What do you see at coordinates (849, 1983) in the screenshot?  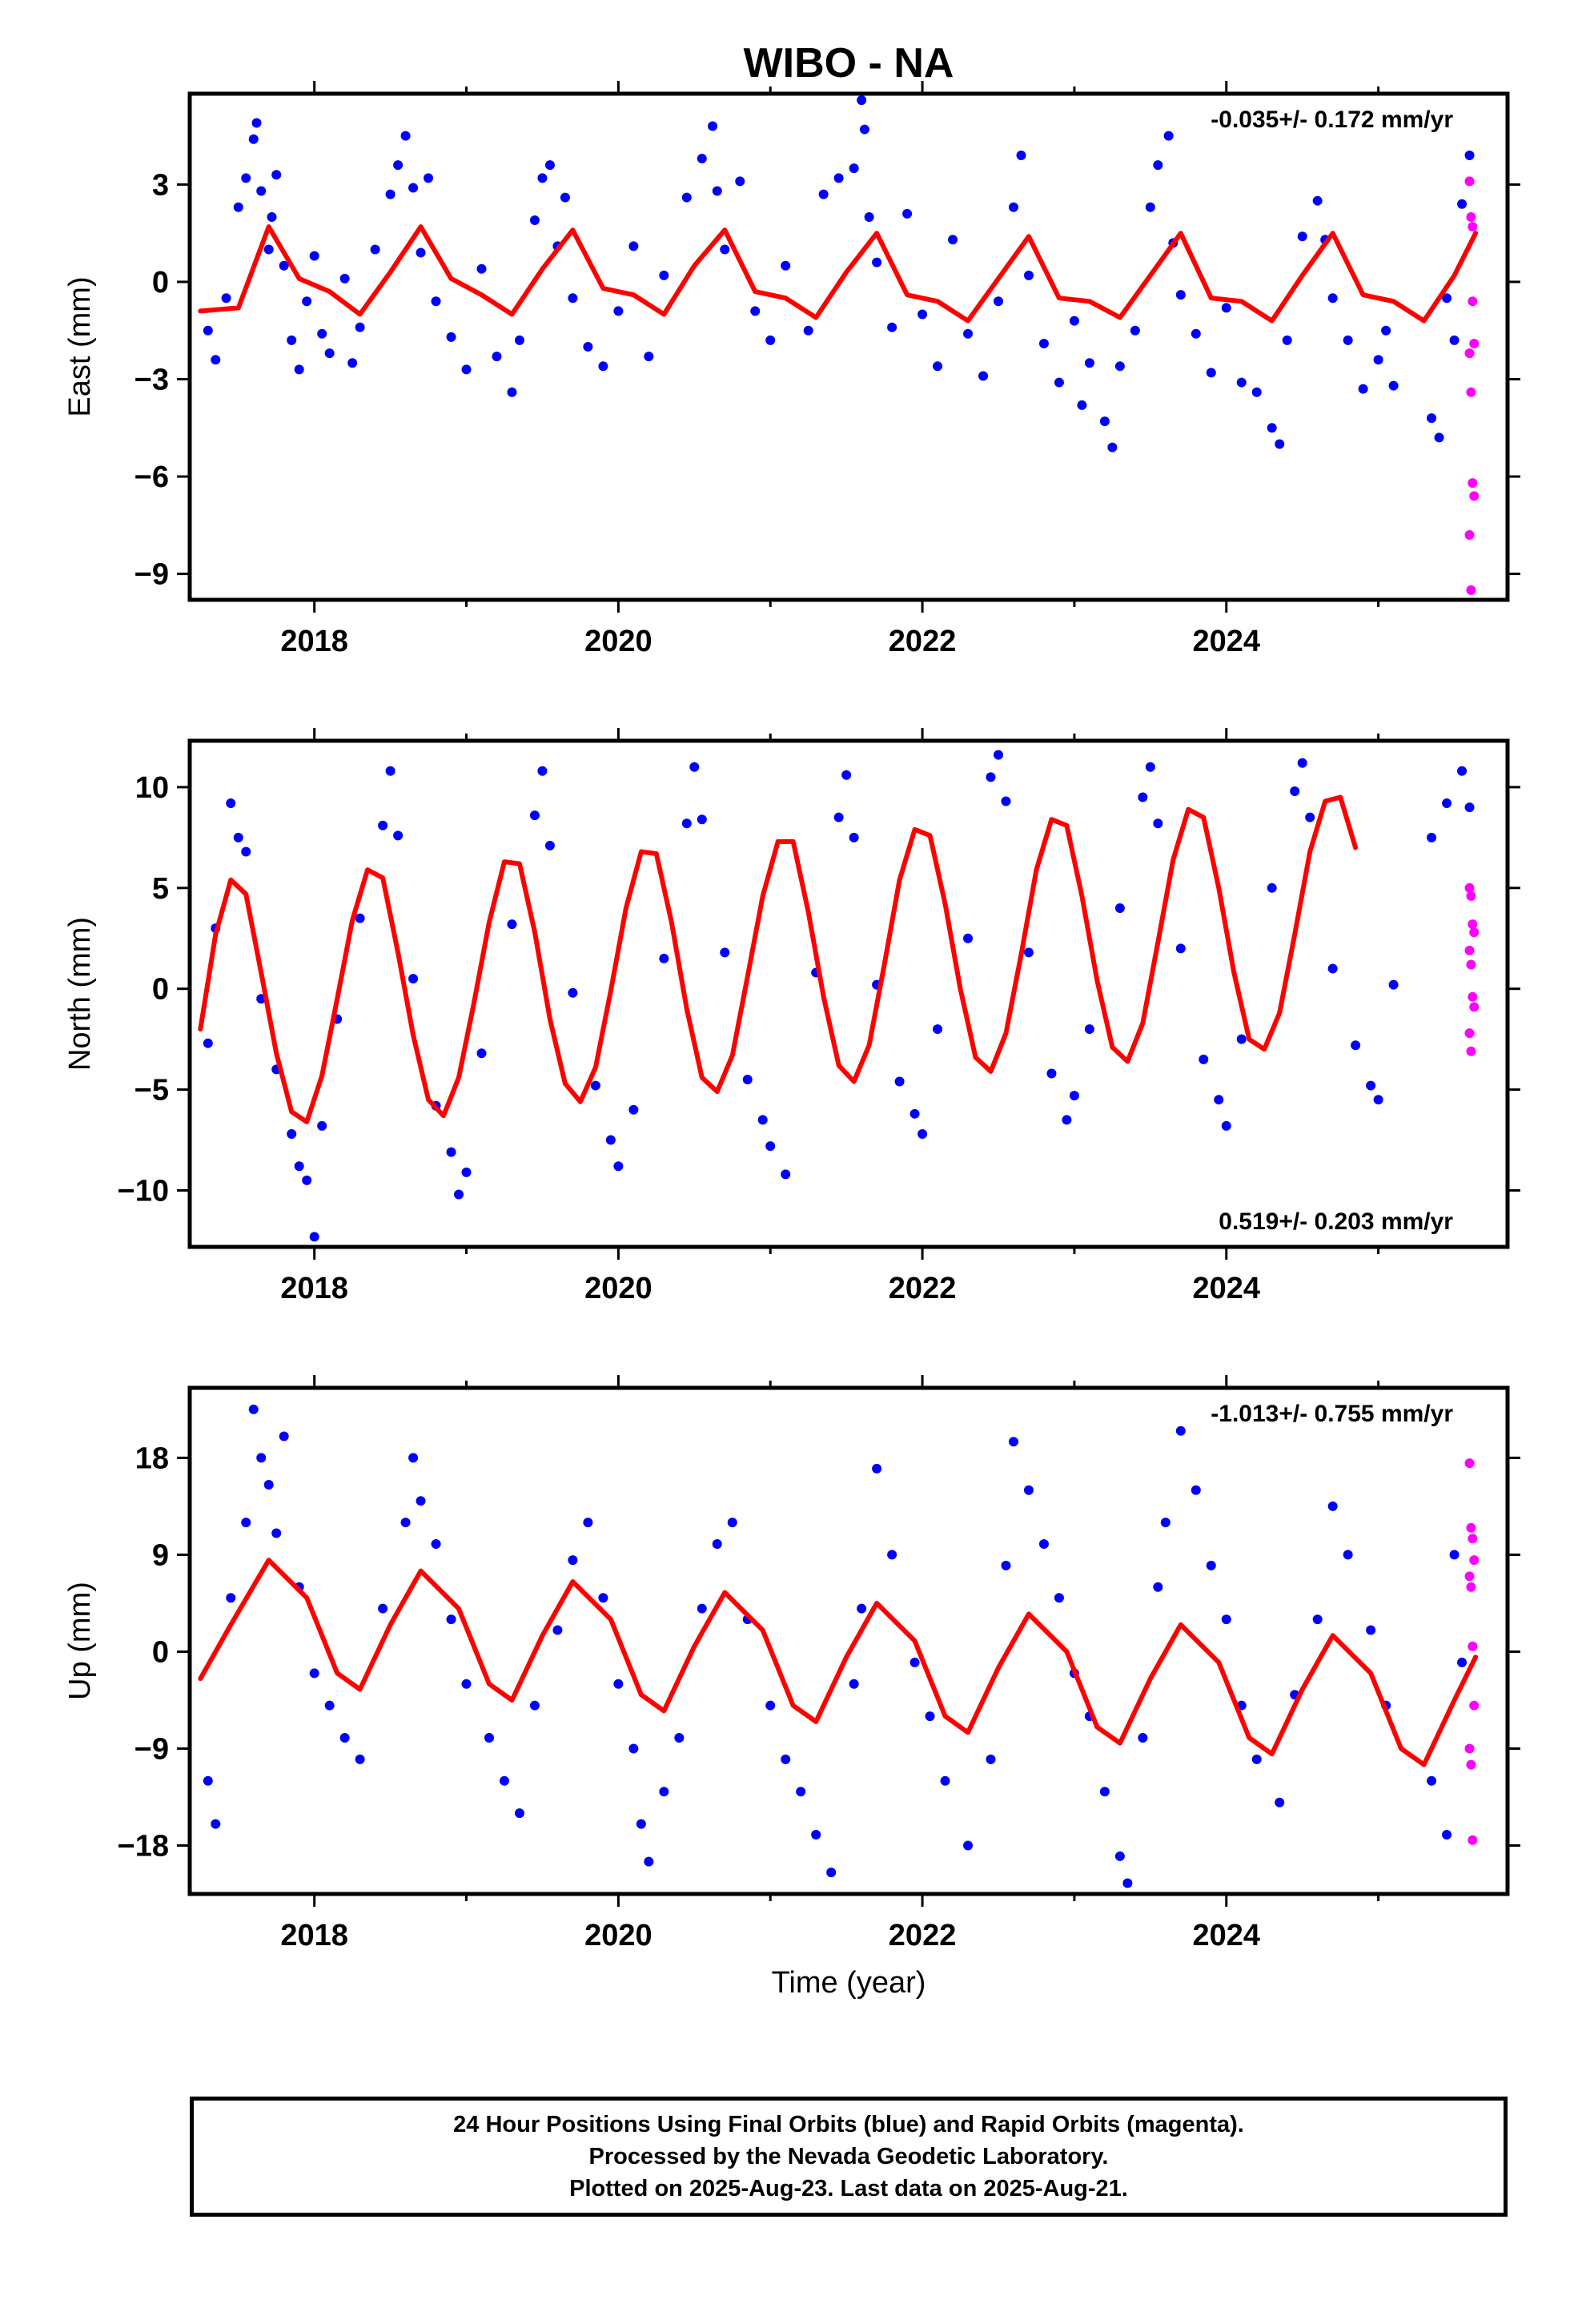 I see `x-axis-label: Time (year)` at bounding box center [849, 1983].